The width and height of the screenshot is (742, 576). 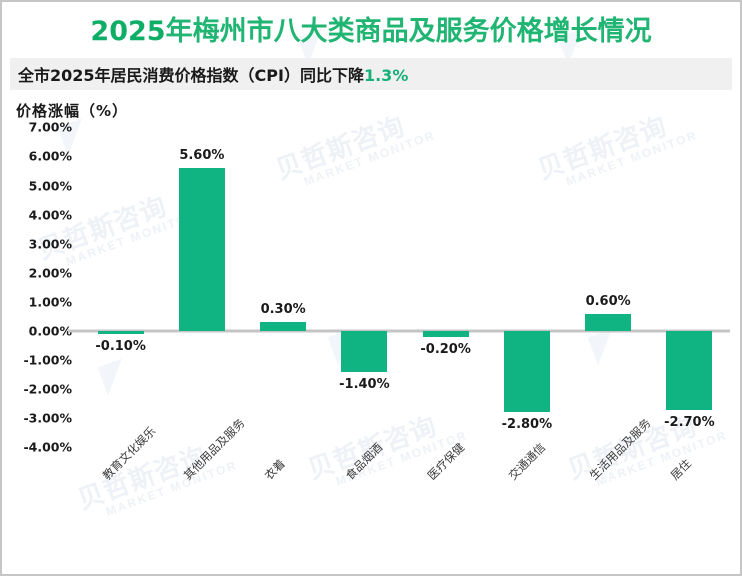 What do you see at coordinates (120, 287) in the screenshot?
I see `bar-group: -0.10%` at bounding box center [120, 287].